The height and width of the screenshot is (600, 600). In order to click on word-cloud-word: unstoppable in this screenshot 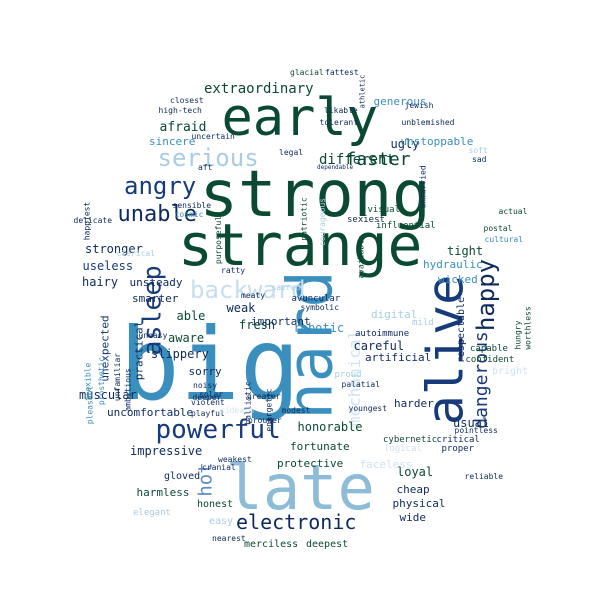, I will do `click(437, 141)`.